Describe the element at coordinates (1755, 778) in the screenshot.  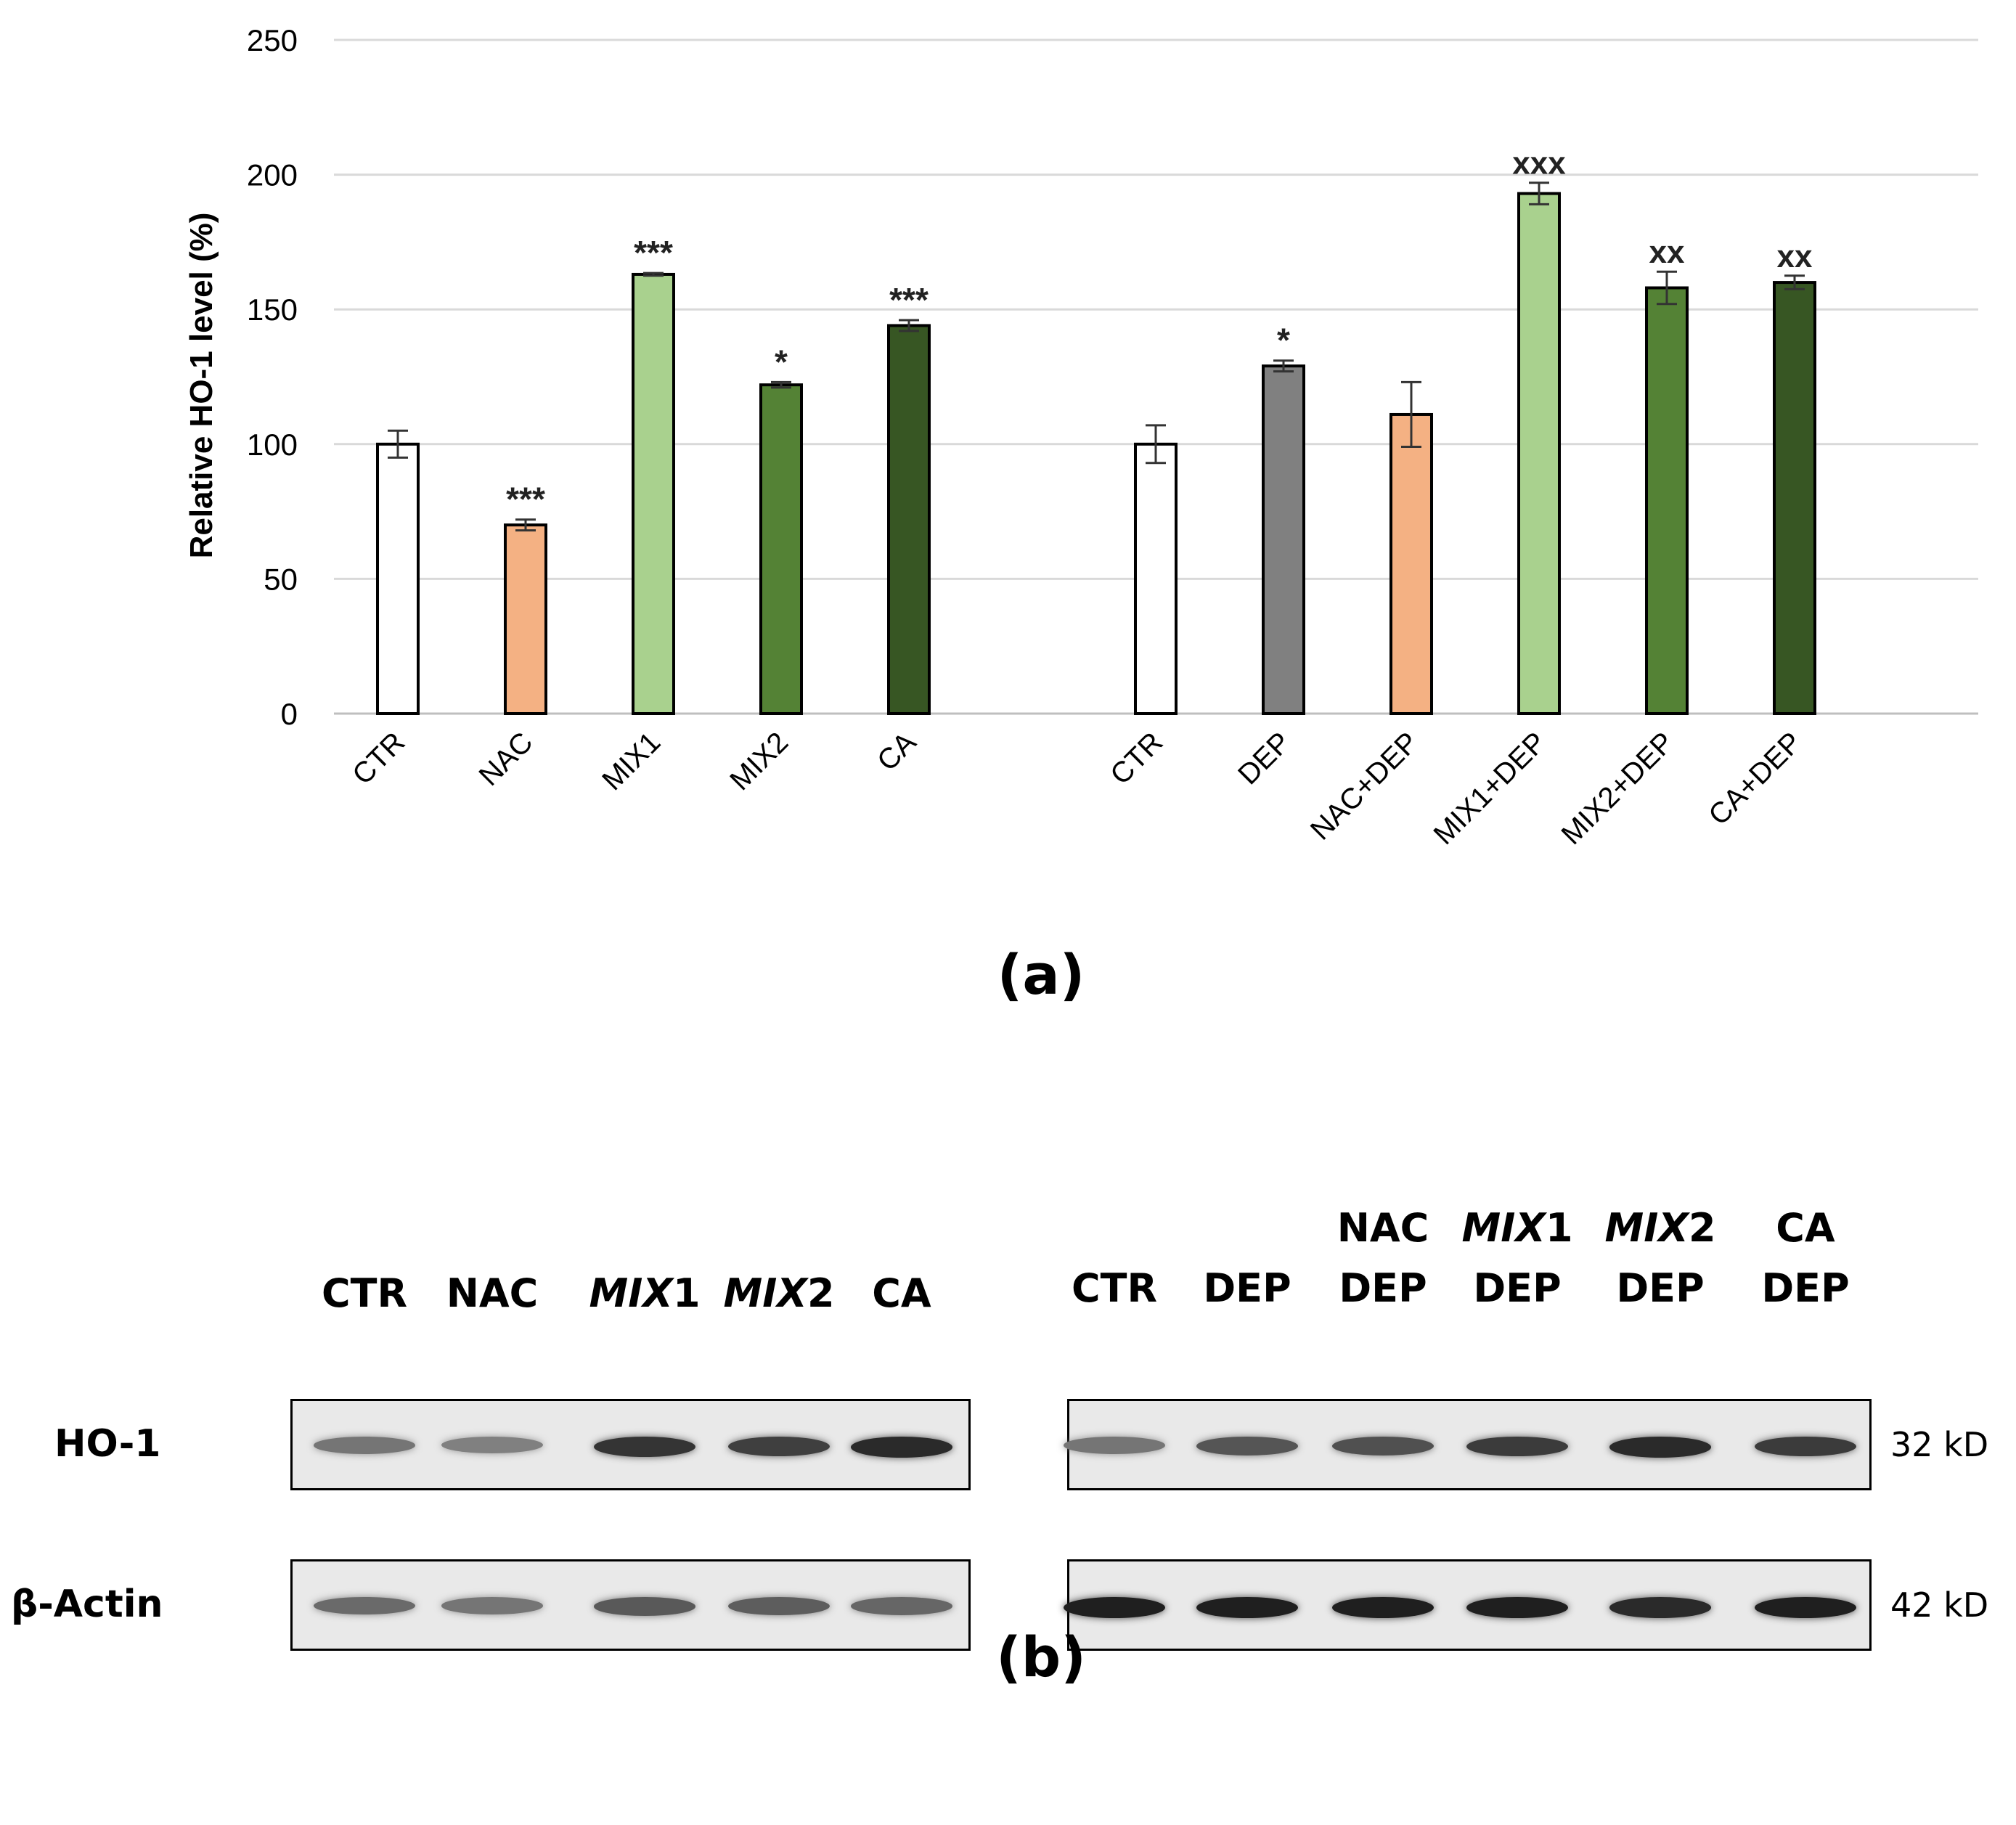
I see `x-tick-label: CA+DEP` at that location.